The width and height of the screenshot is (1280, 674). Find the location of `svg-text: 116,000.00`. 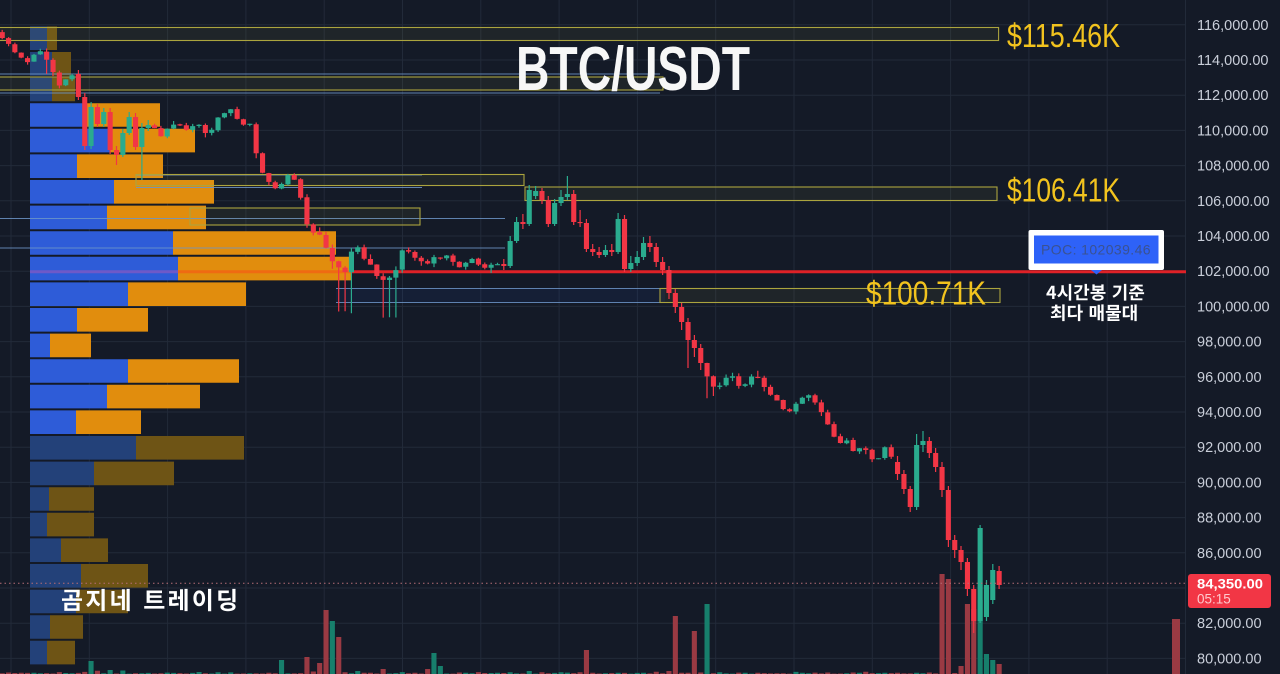

svg-text: 116,000.00 is located at coordinates (1233, 26).